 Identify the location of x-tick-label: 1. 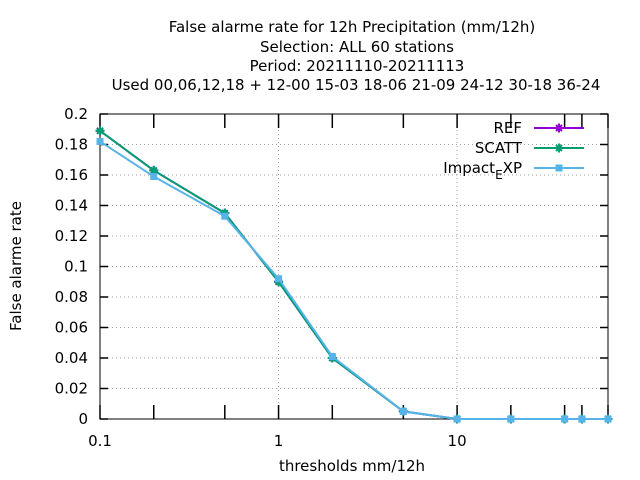
(279, 441).